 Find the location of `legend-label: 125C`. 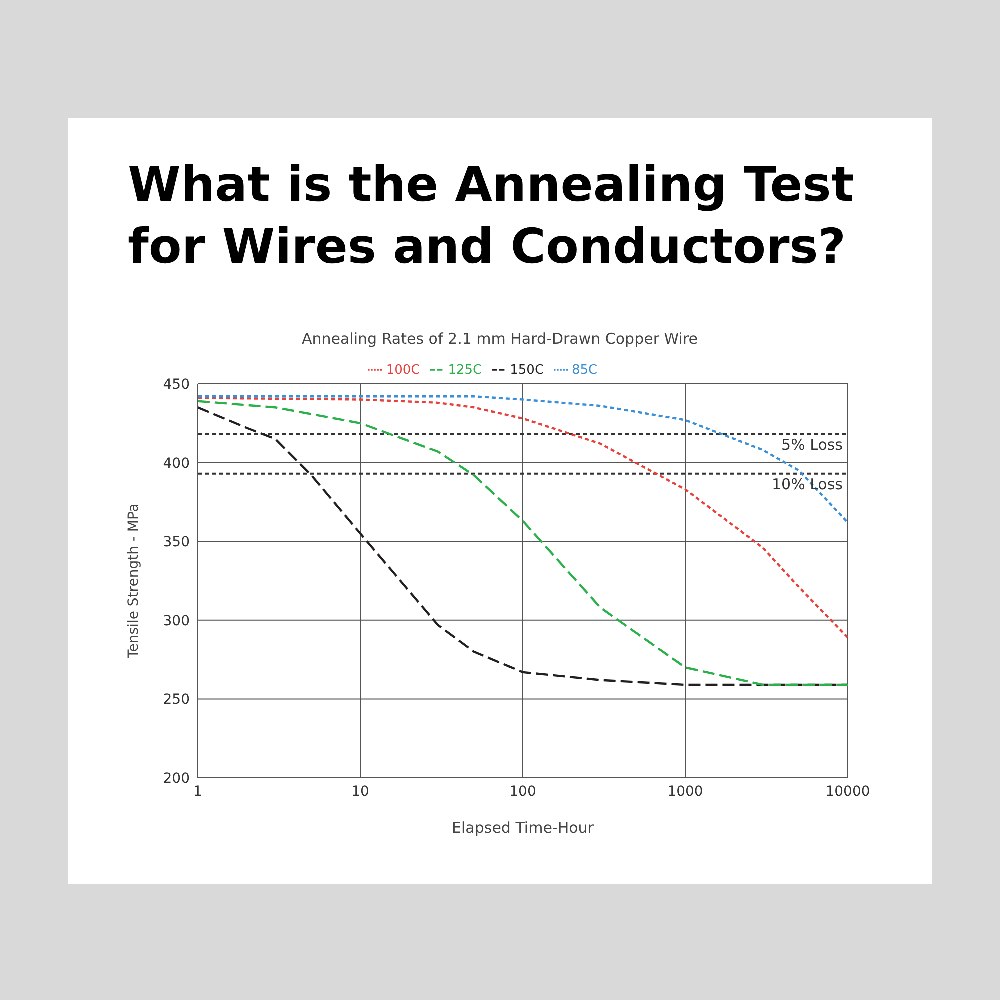

legend-label: 125C is located at coordinates (465, 370).